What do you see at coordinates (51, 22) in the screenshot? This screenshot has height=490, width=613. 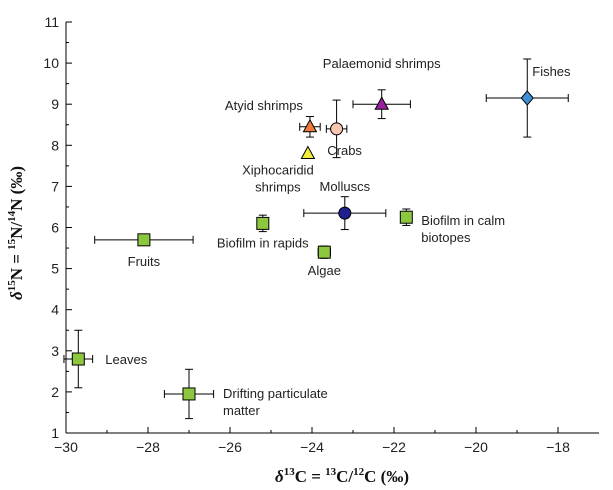 I see `y-tick-label: 11` at bounding box center [51, 22].